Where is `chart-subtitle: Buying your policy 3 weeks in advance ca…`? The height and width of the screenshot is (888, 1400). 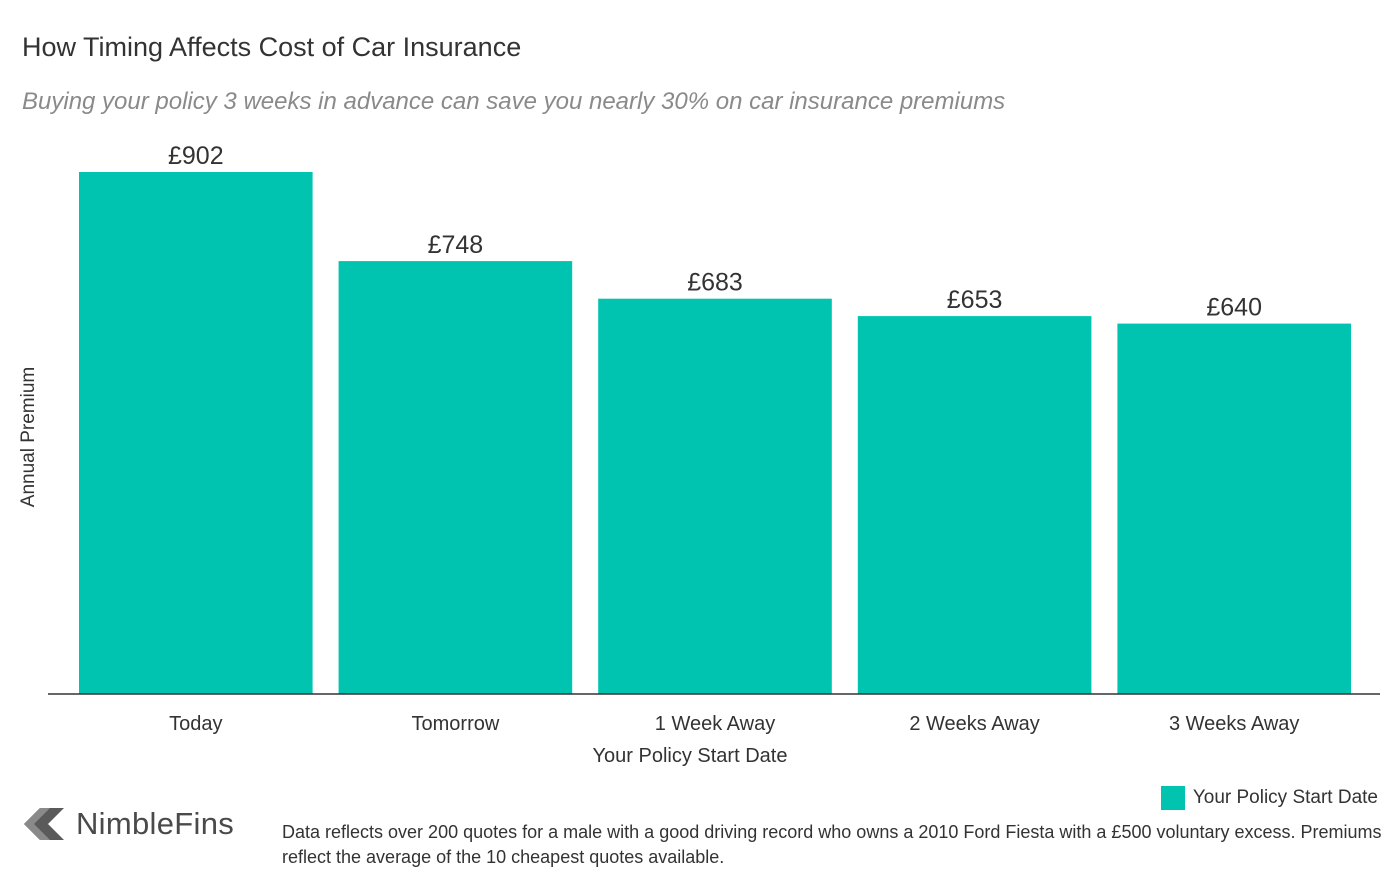
chart-subtitle: Buying your policy 3 weeks in advance ca… is located at coordinates (514, 101).